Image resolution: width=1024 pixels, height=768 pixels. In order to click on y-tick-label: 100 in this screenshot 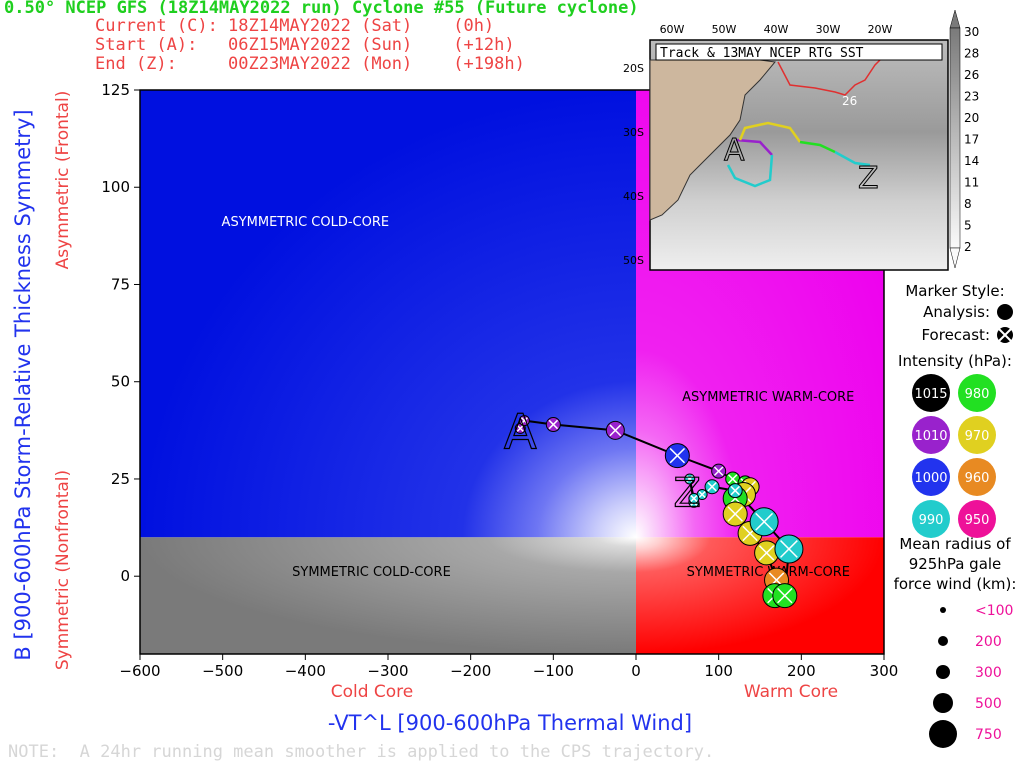, I will do `click(115, 187)`.